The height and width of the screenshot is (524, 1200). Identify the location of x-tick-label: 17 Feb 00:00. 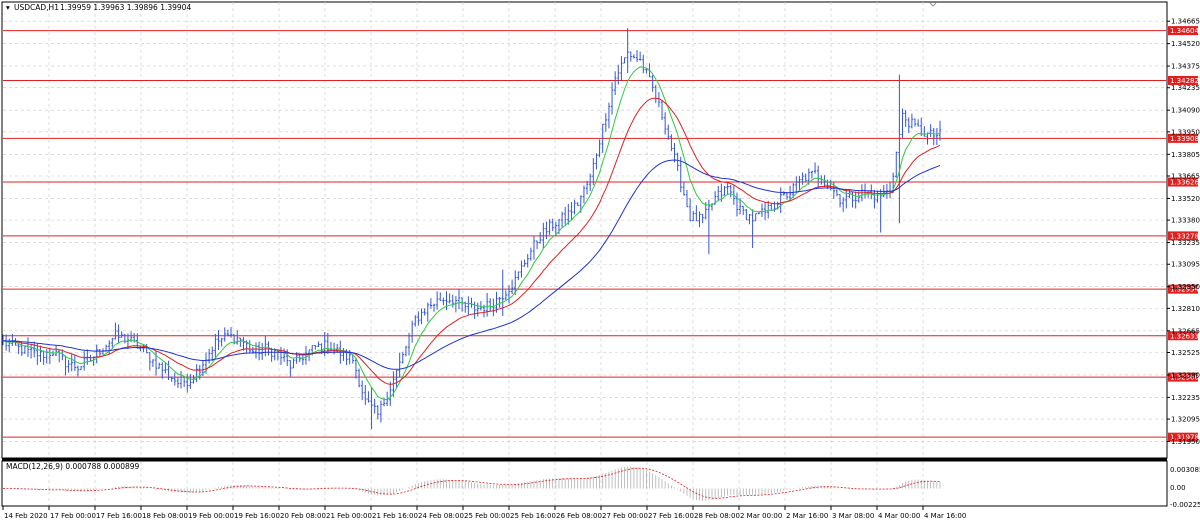
(73, 516).